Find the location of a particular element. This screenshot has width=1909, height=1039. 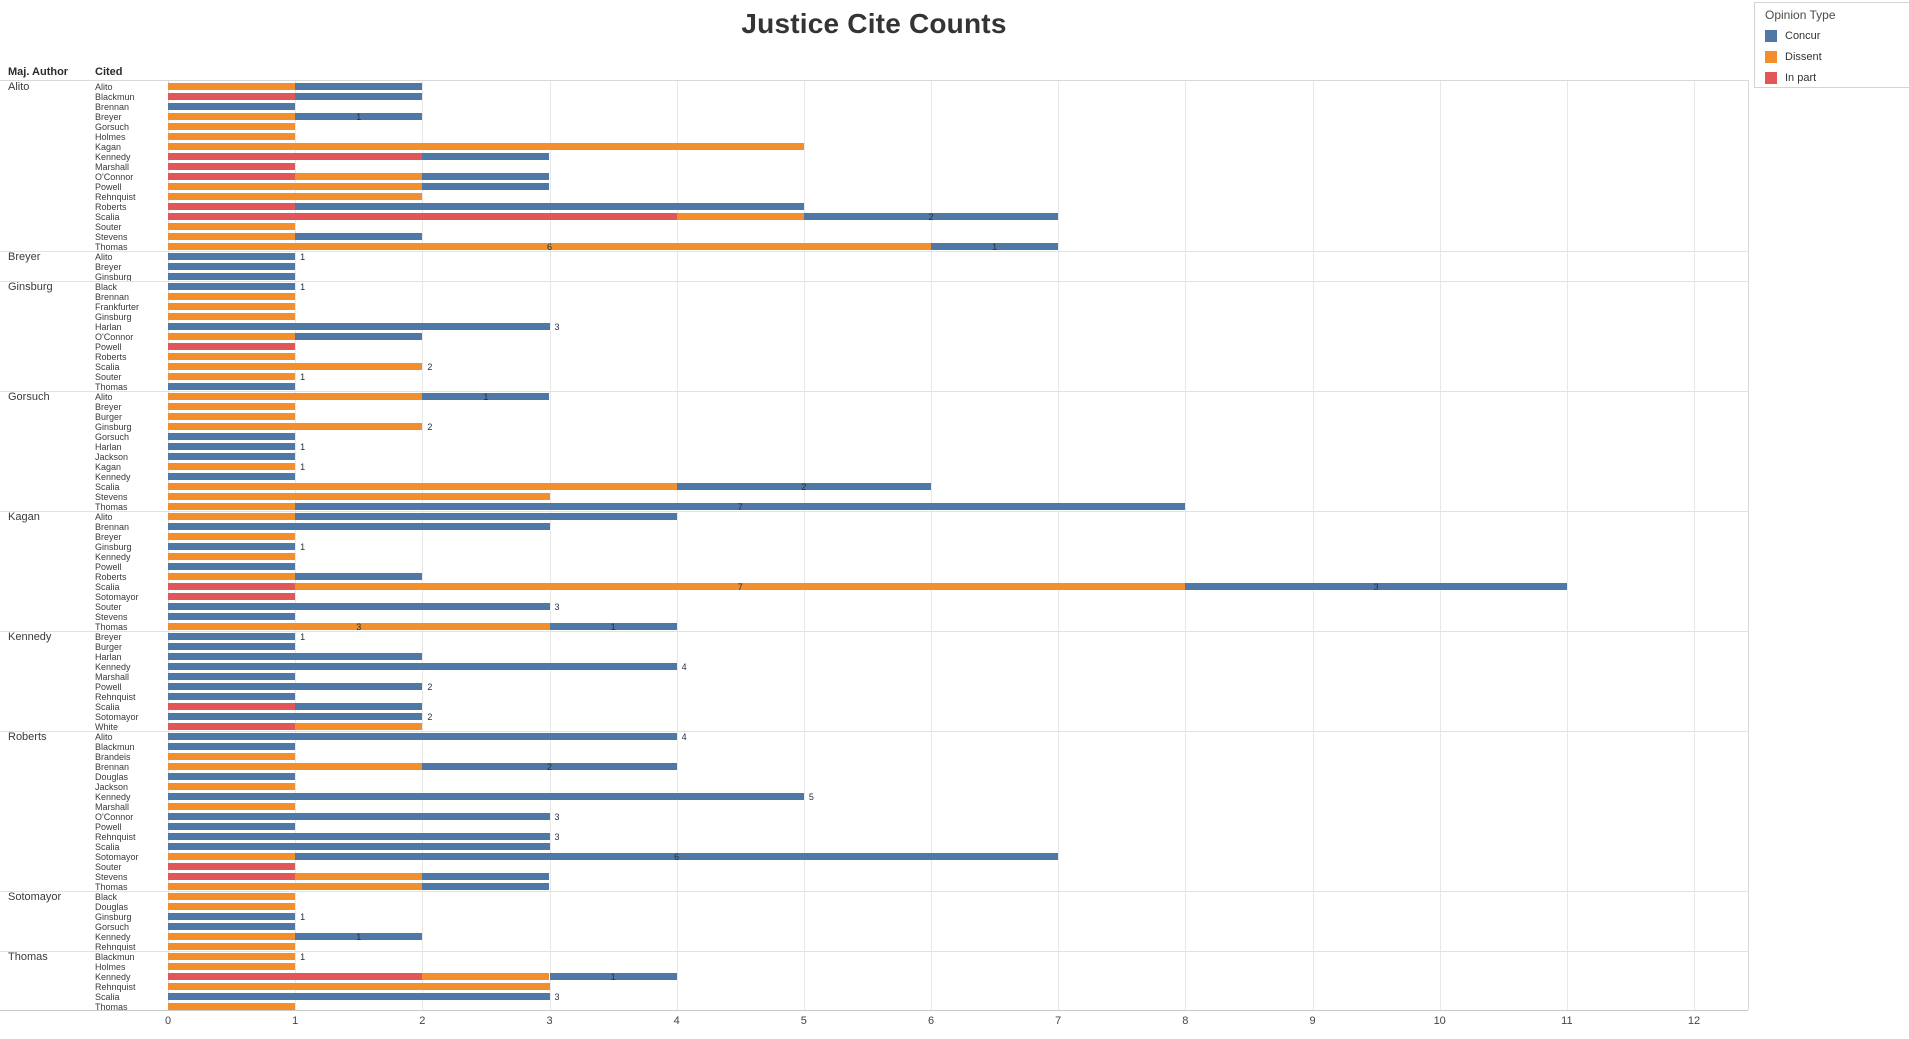

legend-item-concur: Concur is located at coordinates (1835, 36).